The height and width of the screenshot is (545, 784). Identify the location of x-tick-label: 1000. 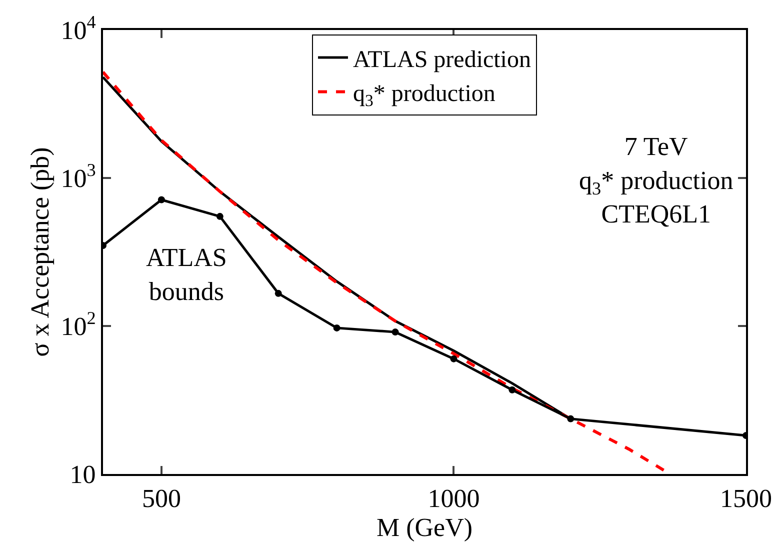
(454, 499).